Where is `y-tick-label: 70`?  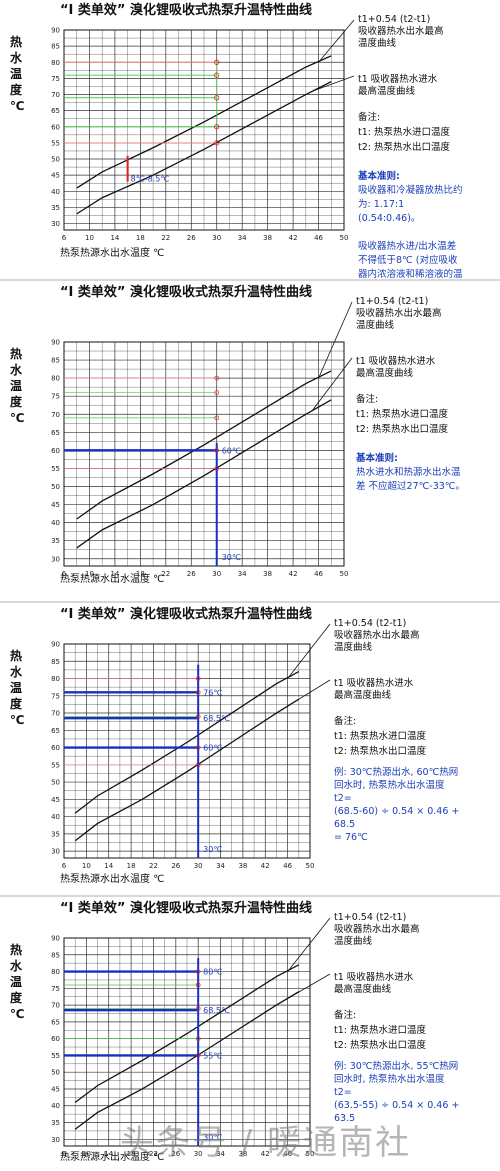
y-tick-label: 70 is located at coordinates (55, 415).